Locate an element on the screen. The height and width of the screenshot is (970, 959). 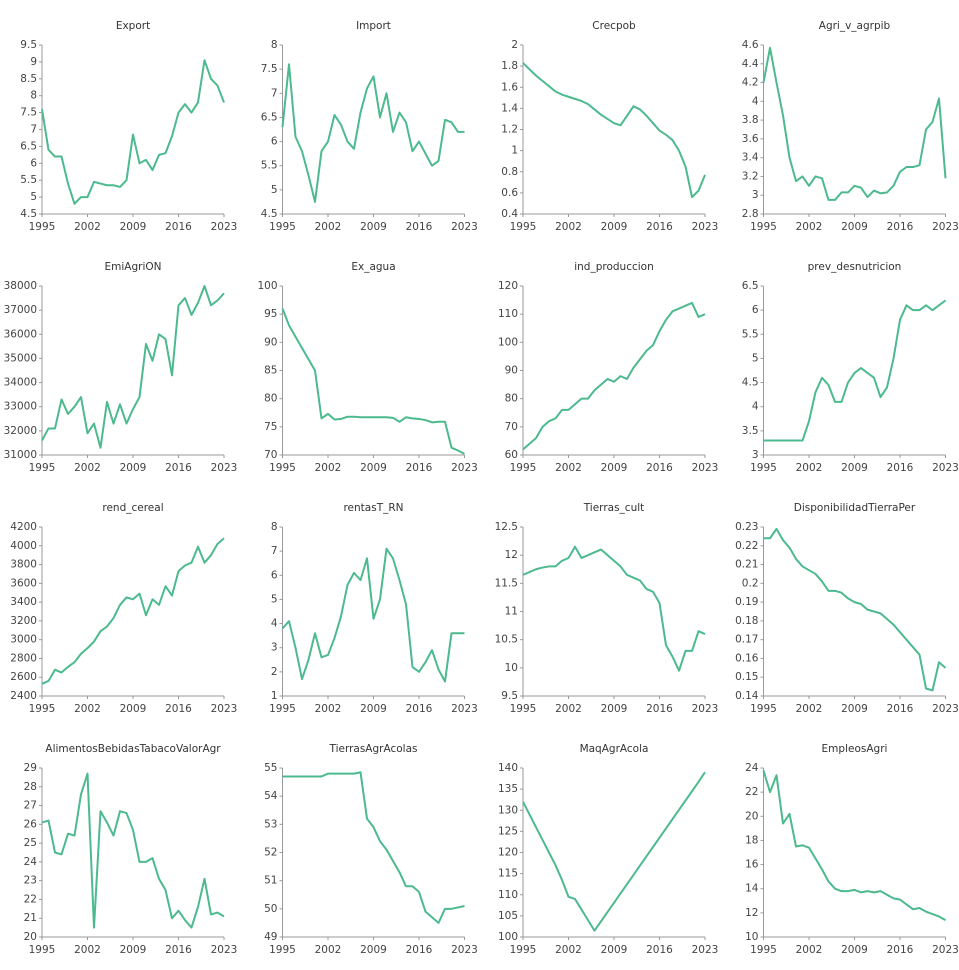
y-tick-label: 50 is located at coordinates (270, 909).